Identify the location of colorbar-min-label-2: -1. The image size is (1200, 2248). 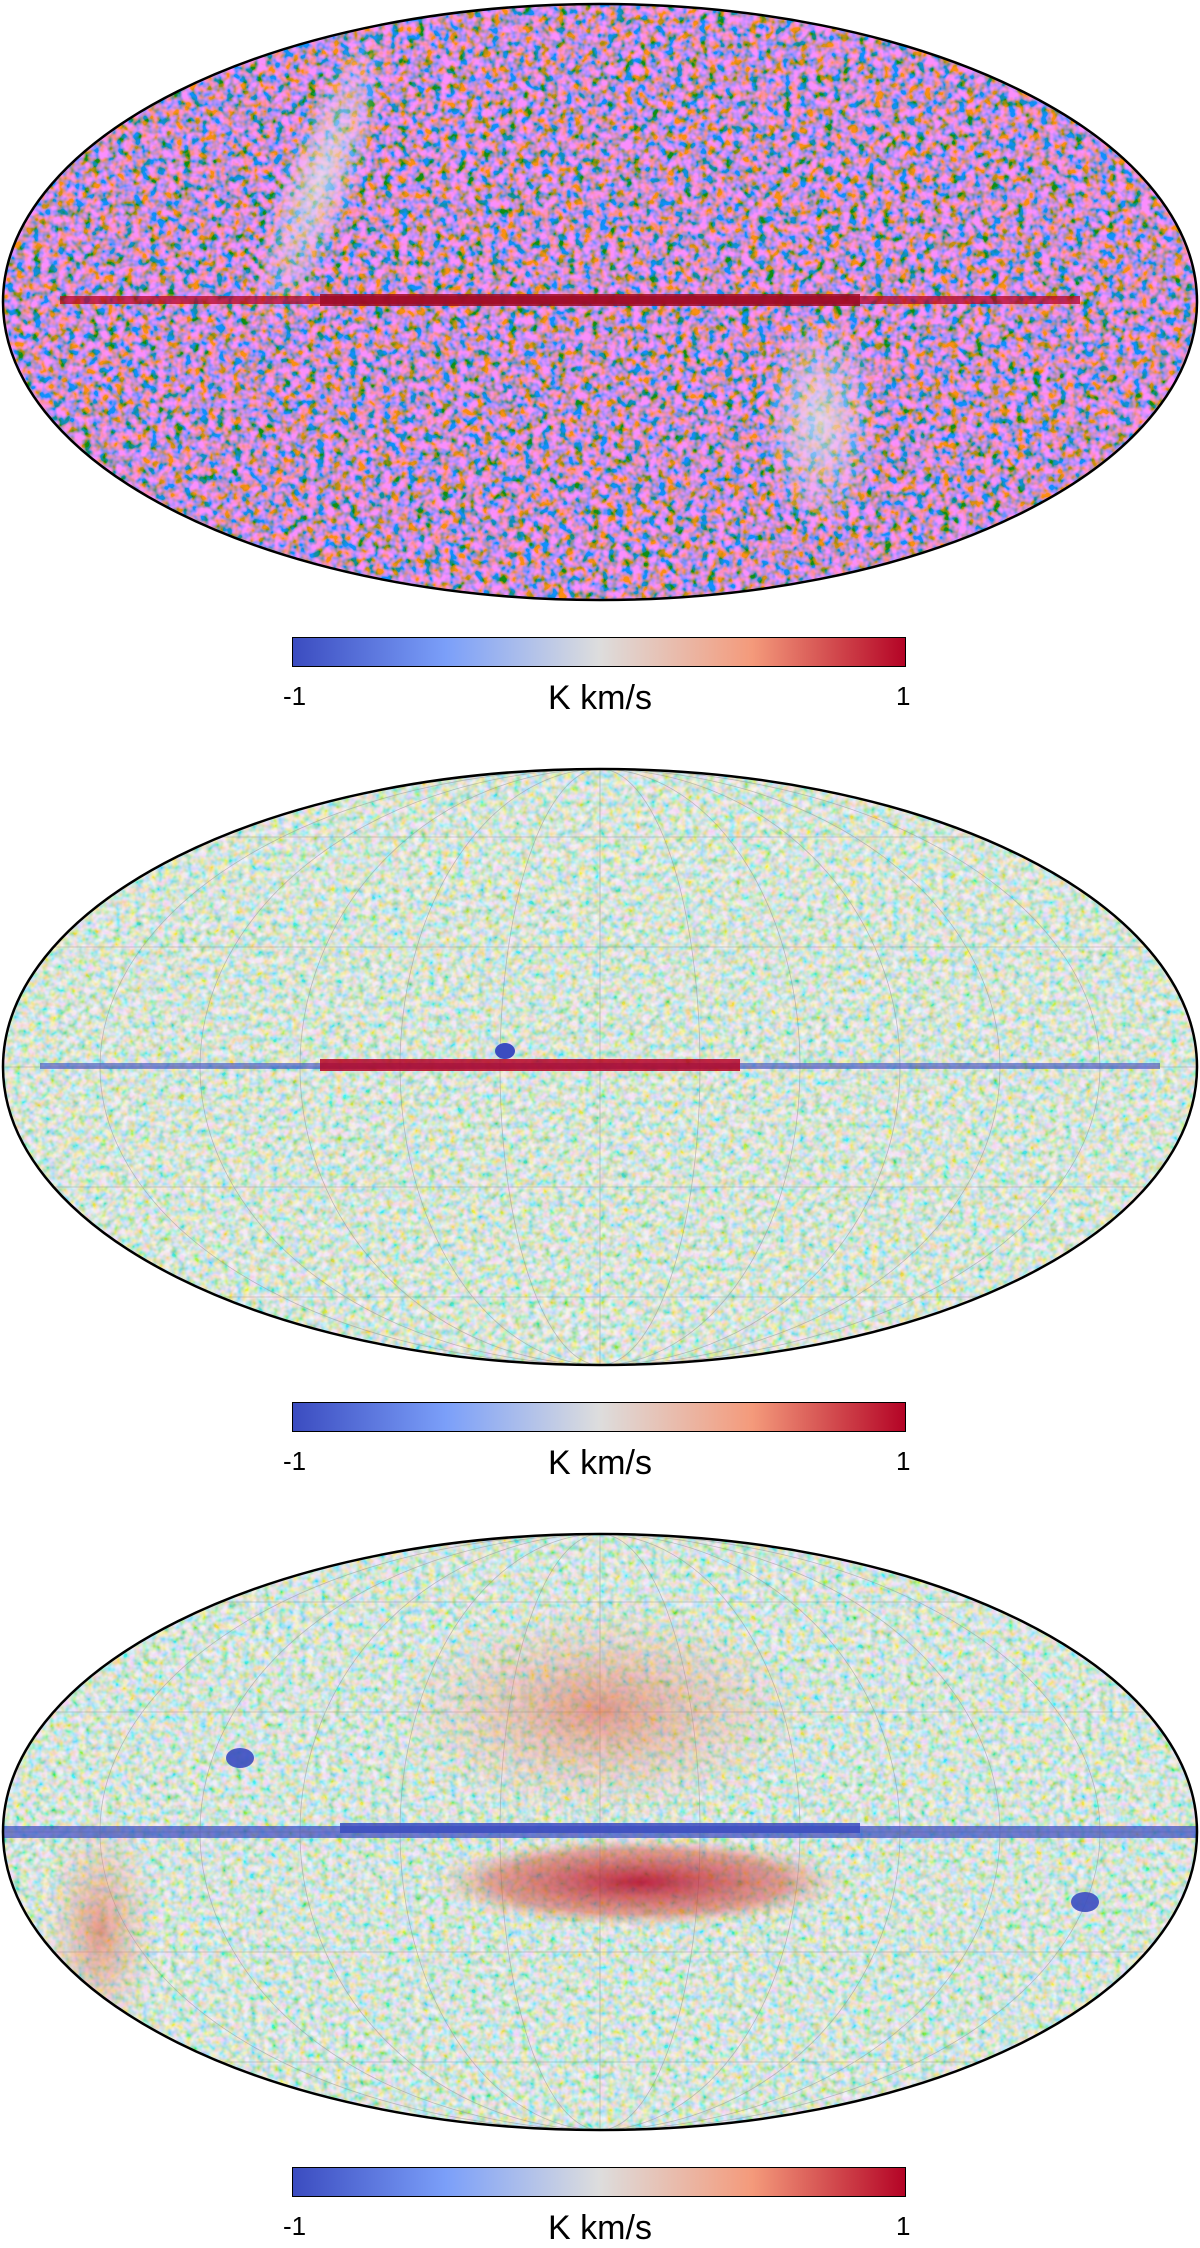
(295, 1461).